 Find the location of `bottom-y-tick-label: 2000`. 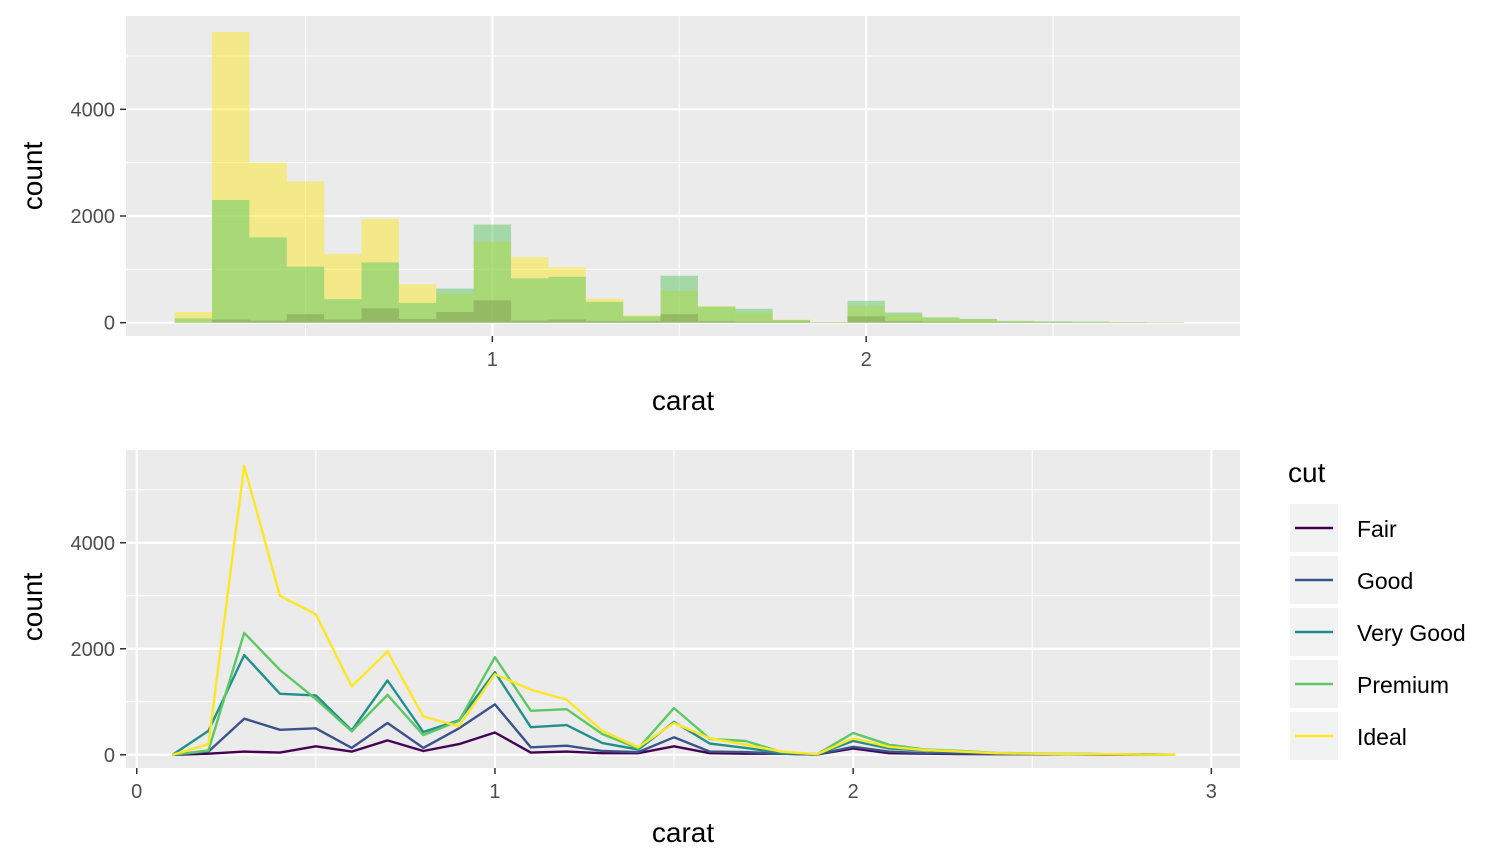

bottom-y-tick-label: 2000 is located at coordinates (93, 650).